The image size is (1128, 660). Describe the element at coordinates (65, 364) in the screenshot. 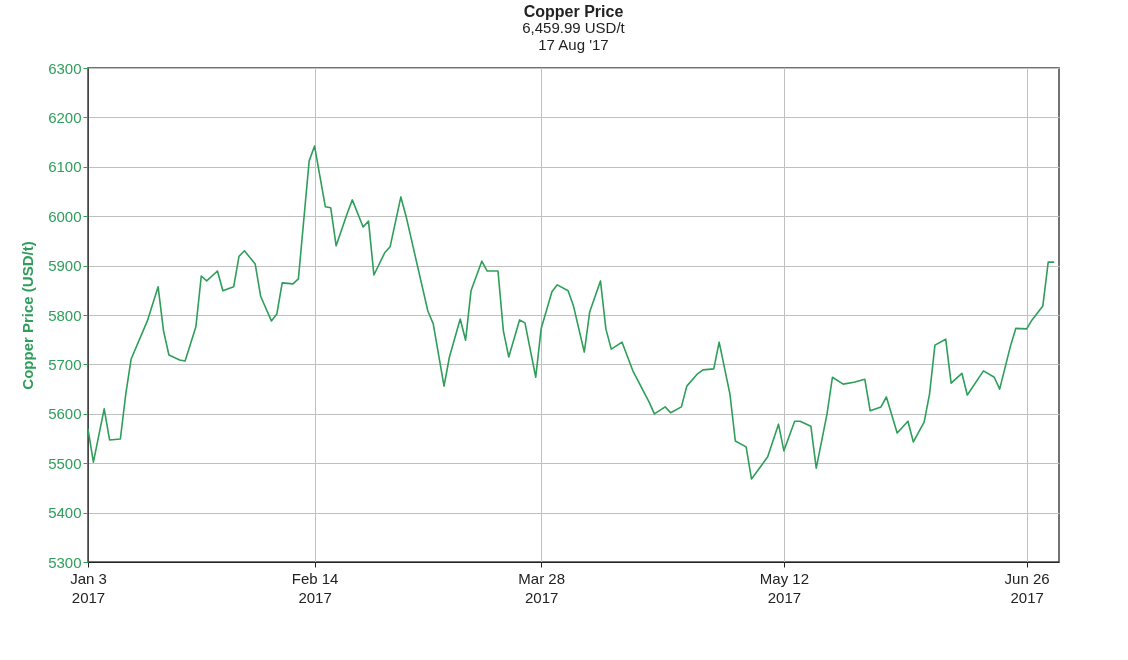

I see `y-tick-label: 5700` at that location.